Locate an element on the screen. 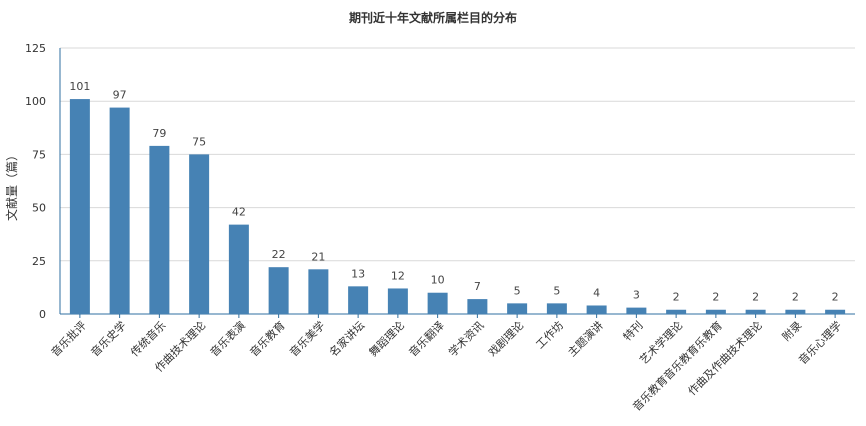  data-label-15: 2 is located at coordinates (676, 297).